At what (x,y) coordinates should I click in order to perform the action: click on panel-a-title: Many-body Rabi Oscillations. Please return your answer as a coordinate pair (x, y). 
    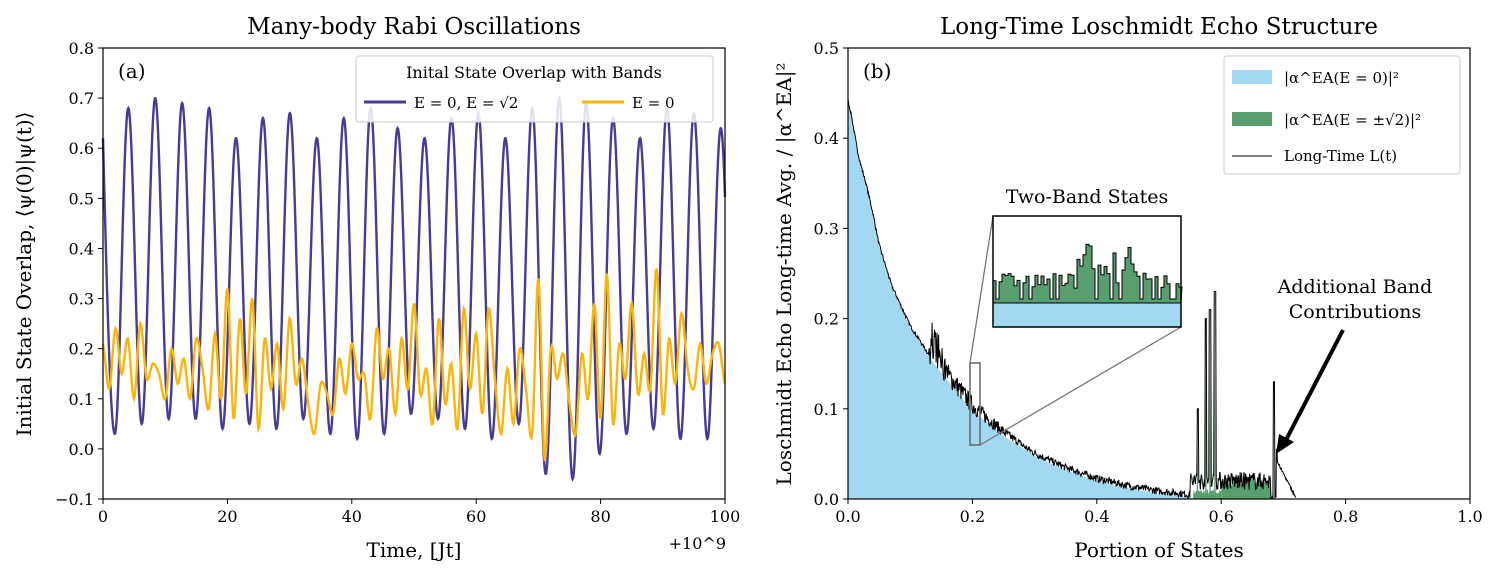
    Looking at the image, I should click on (414, 27).